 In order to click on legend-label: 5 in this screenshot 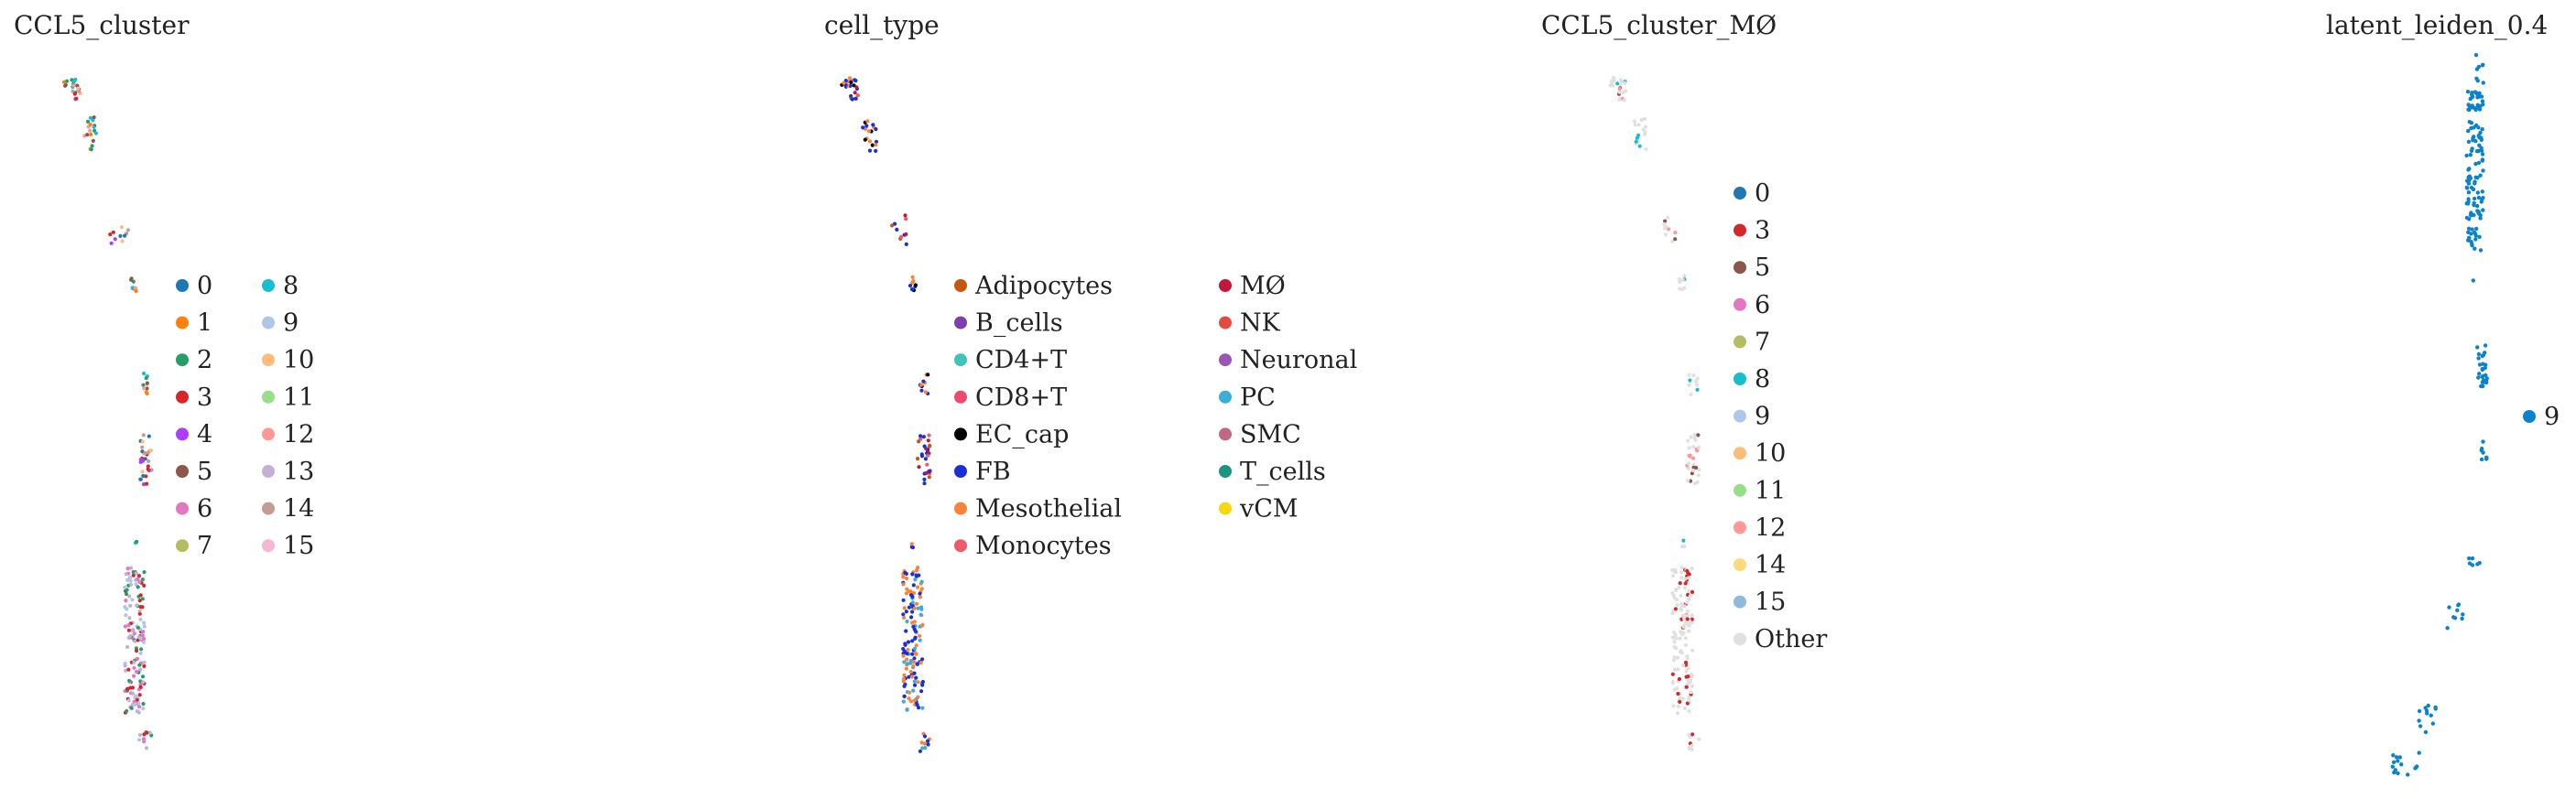, I will do `click(204, 472)`.